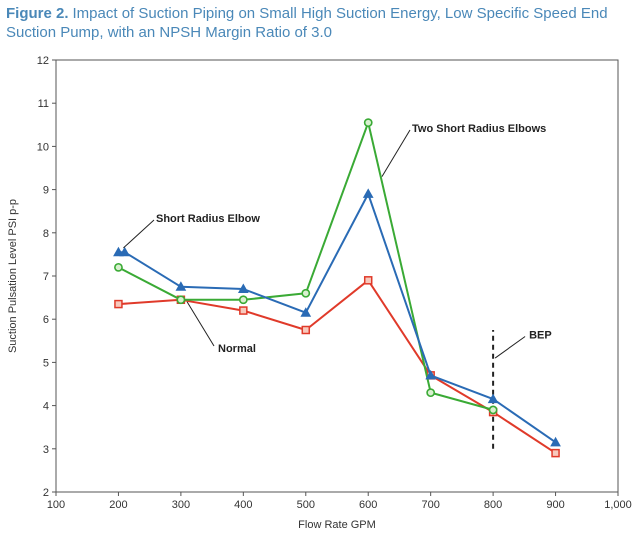  Describe the element at coordinates (479, 129) in the screenshot. I see `annotation-two-short-radius-elbows: Two Short Radius Elbows` at that location.